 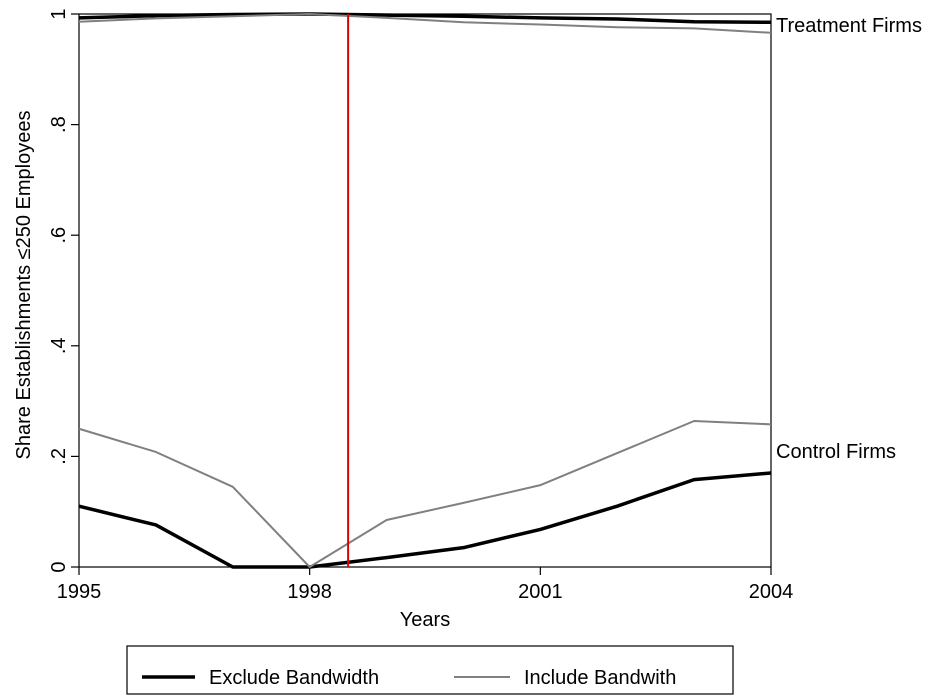 What do you see at coordinates (836, 452) in the screenshot?
I see `annotation-control-firms: Control Firms` at bounding box center [836, 452].